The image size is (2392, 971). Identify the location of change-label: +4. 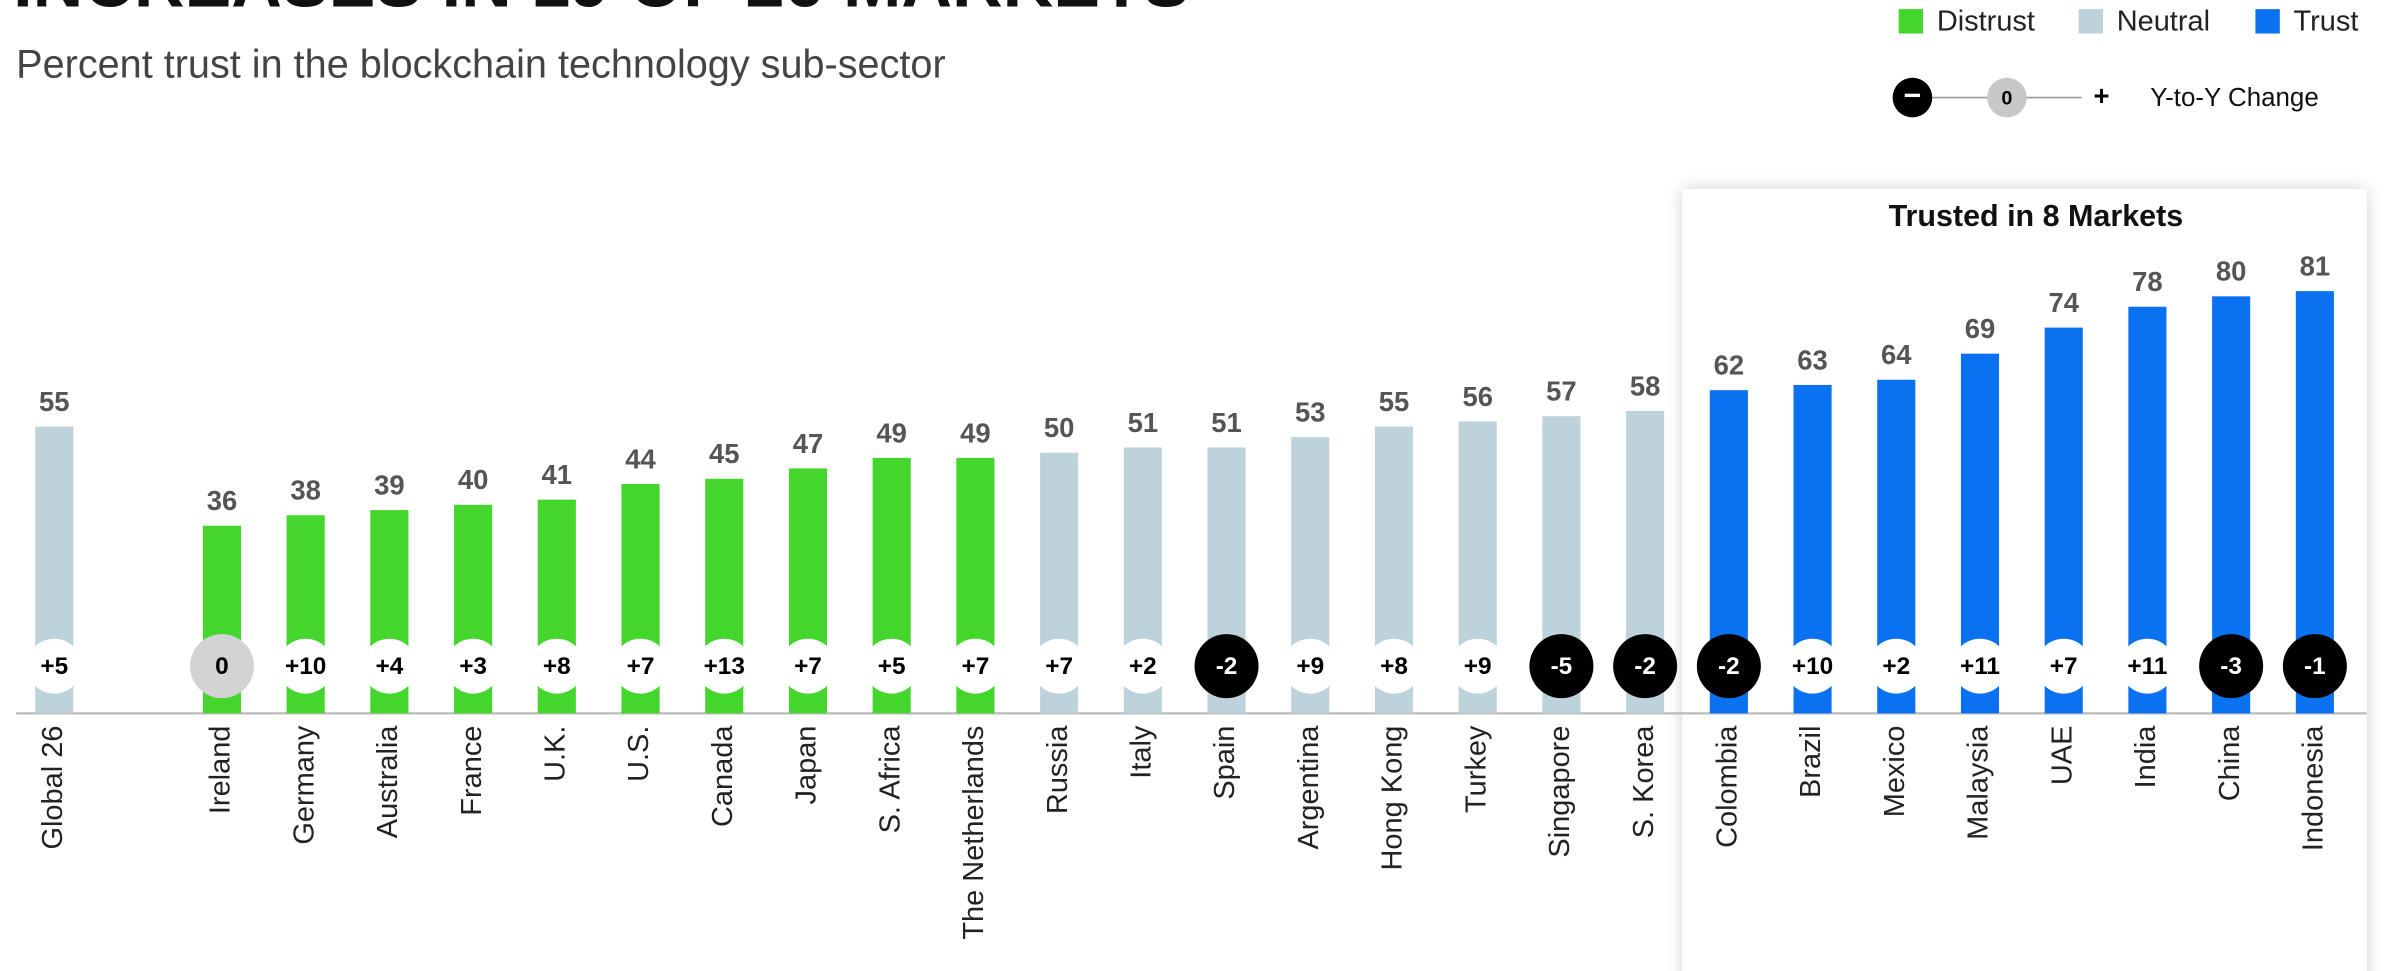
(389, 666).